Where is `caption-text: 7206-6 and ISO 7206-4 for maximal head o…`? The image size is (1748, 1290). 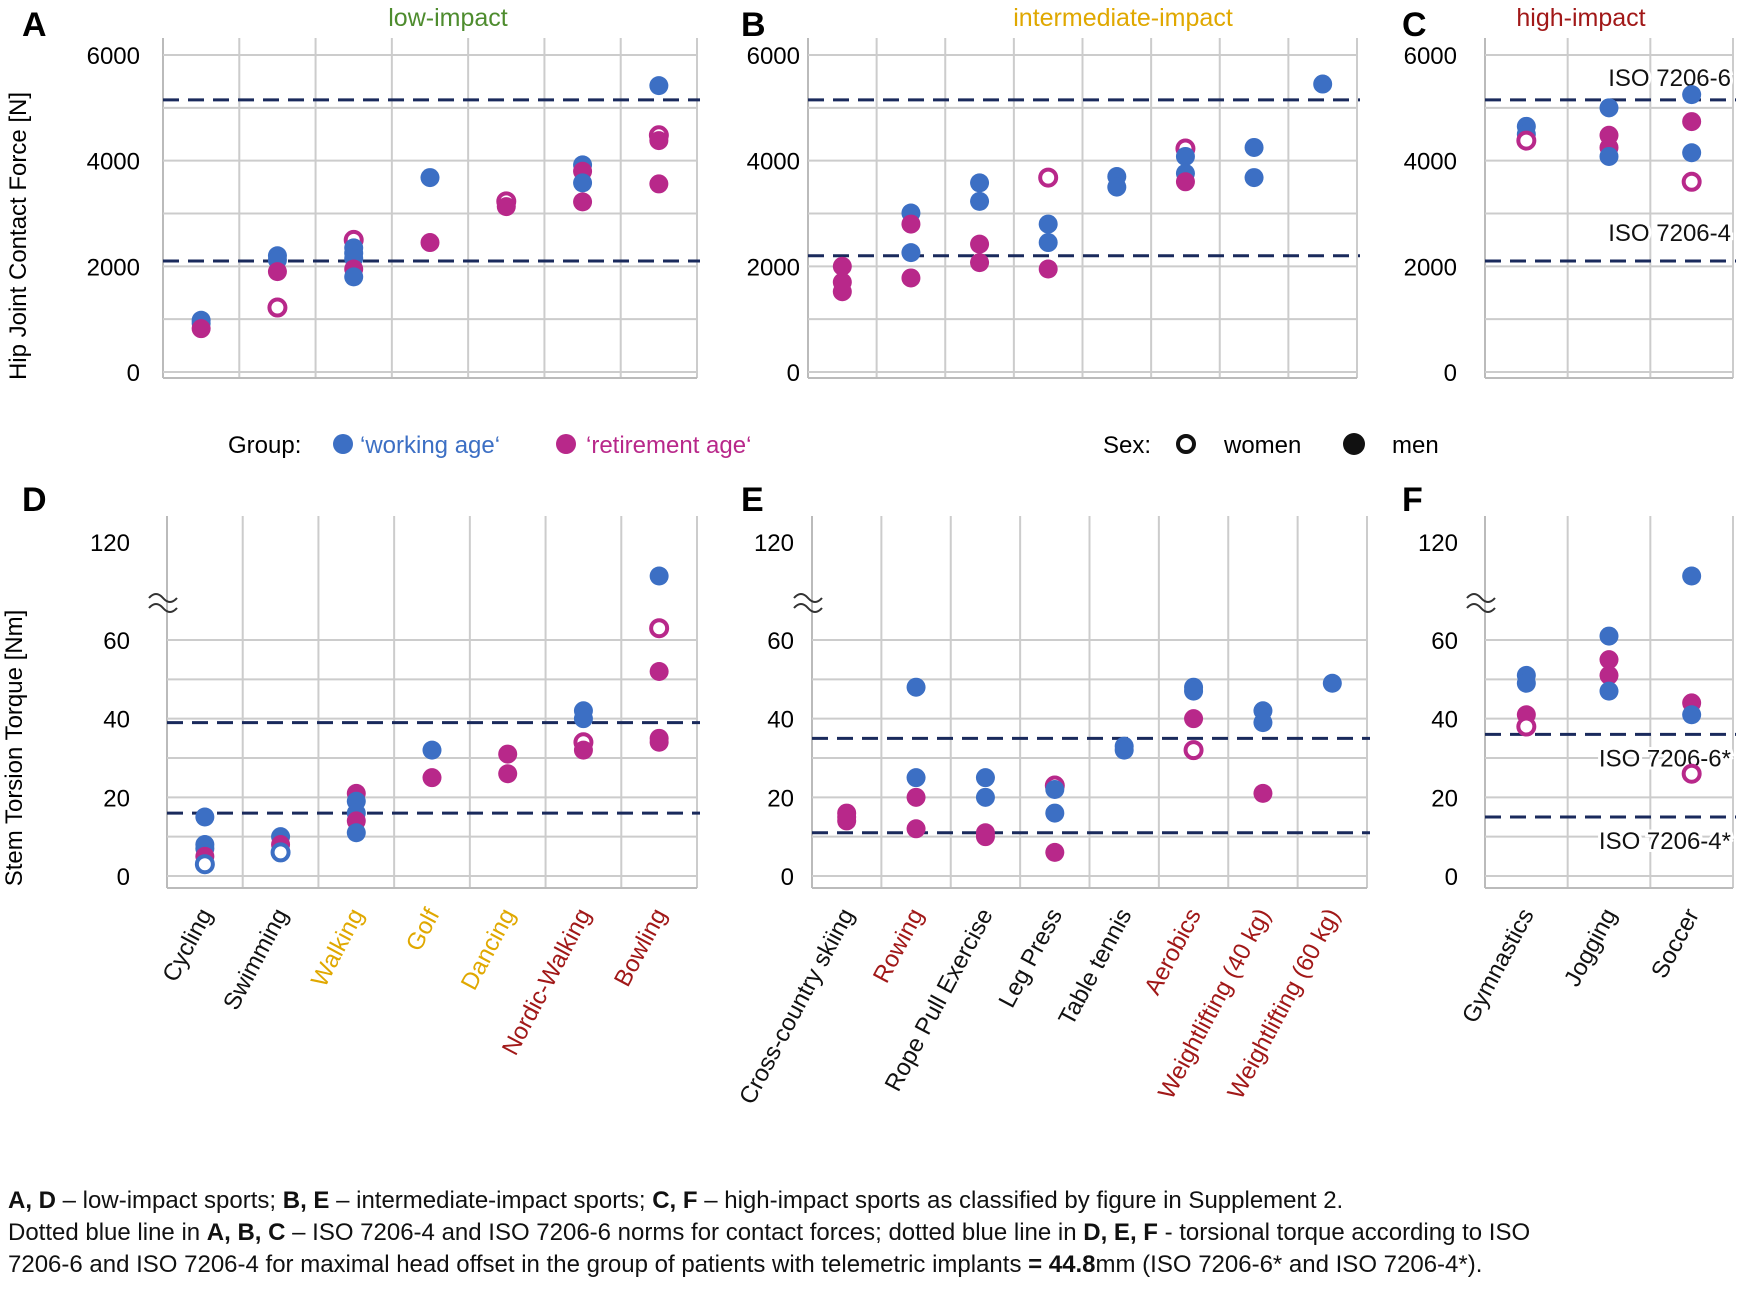
caption-text: 7206-6 and ISO 7206-4 for maximal head o… is located at coordinates (518, 1264).